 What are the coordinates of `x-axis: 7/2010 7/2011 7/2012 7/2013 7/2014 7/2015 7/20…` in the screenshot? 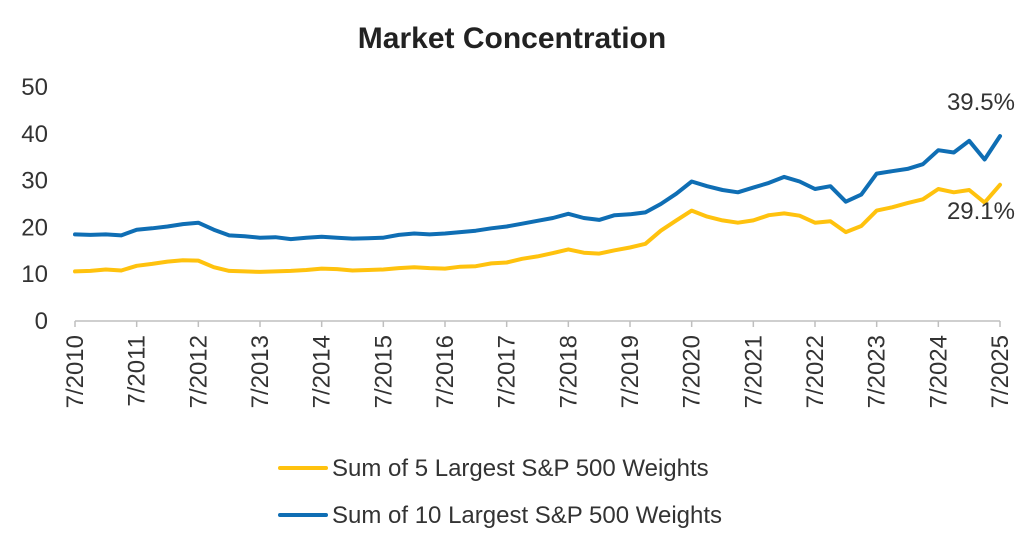 It's located at (538, 364).